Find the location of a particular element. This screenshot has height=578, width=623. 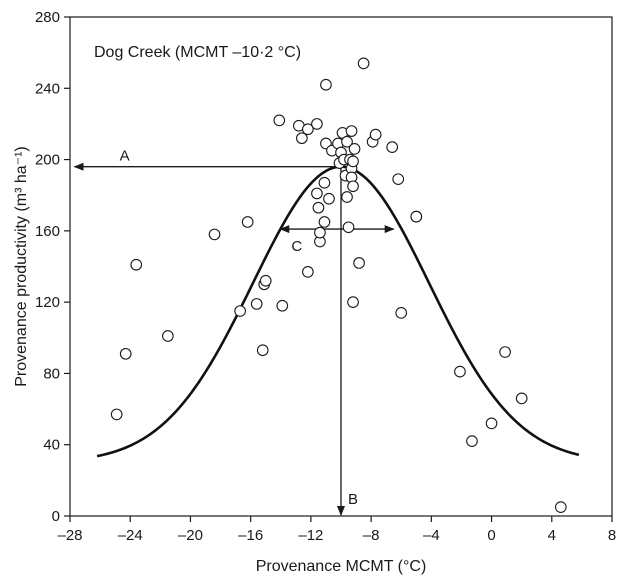

chart-title: Dog Creek (MCMT –10·2 °C) is located at coordinates (197, 52).